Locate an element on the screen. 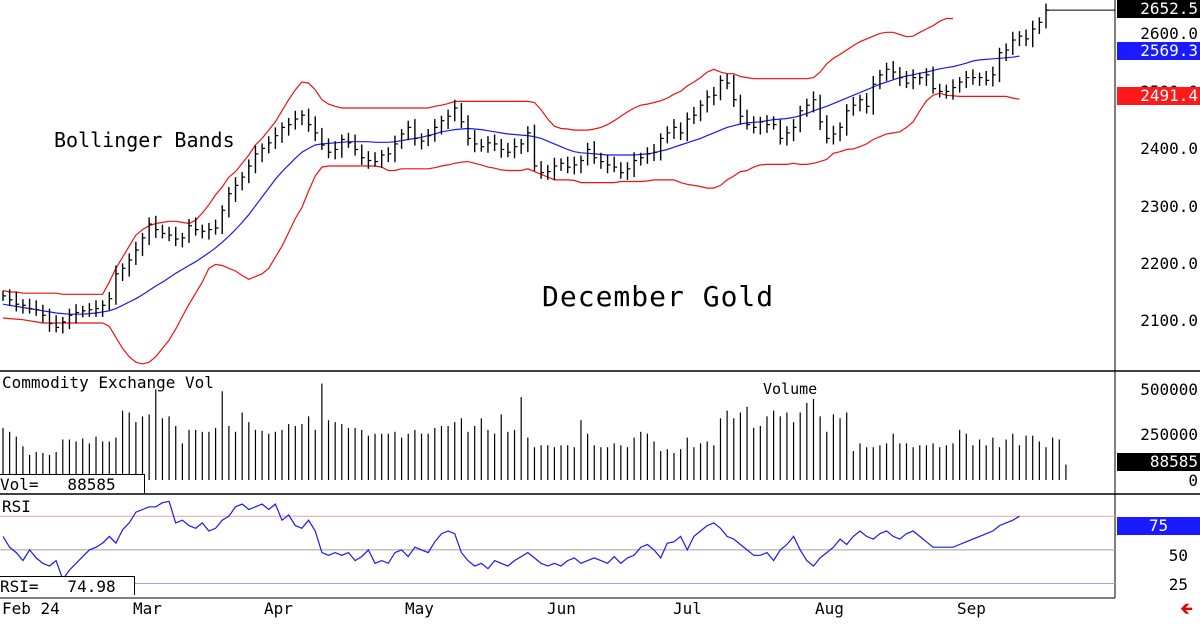  price-tick-2300: 2300.0 is located at coordinates (1169, 206).